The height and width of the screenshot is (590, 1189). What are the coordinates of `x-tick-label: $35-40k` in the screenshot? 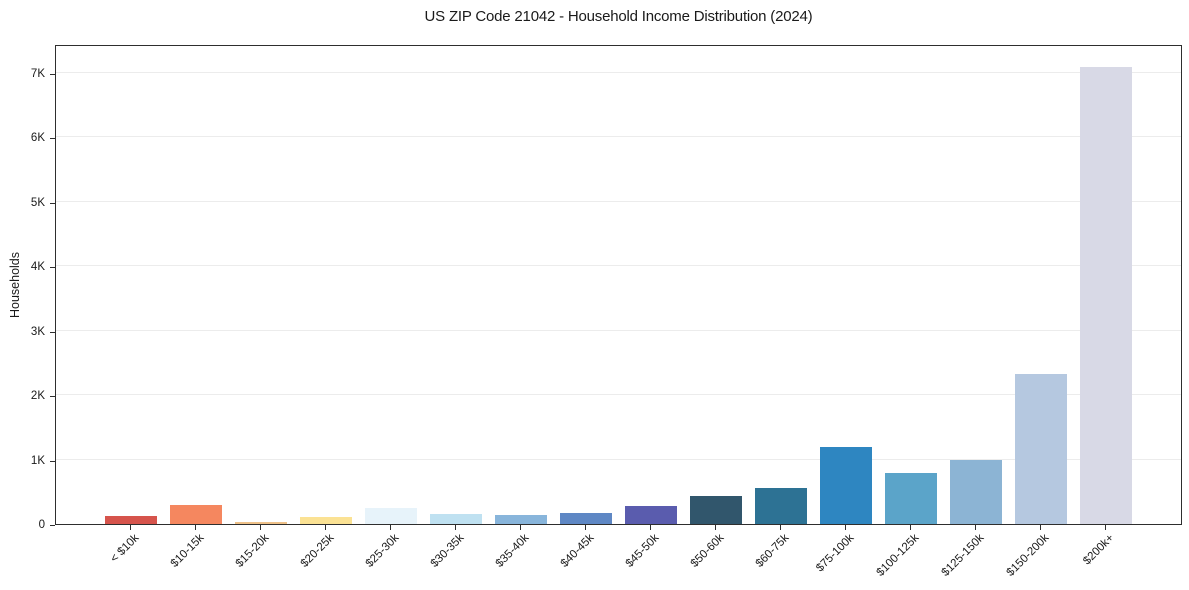 It's located at (512, 551).